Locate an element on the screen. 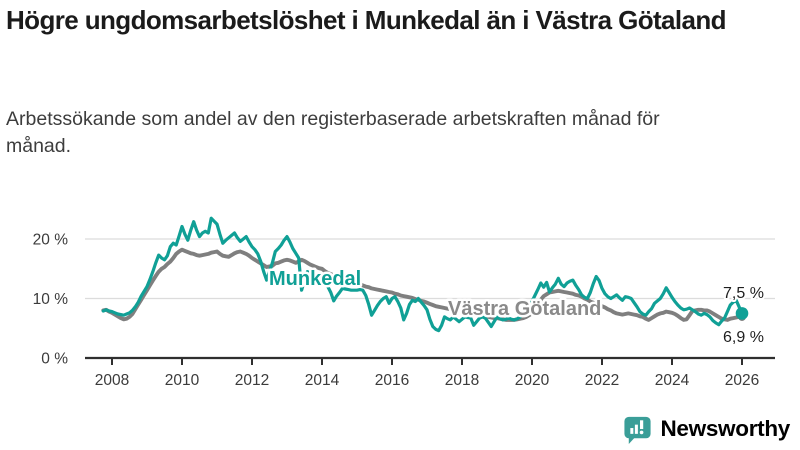 The height and width of the screenshot is (450, 800). newsworthy-logo: Newsworthy is located at coordinates (706, 429).